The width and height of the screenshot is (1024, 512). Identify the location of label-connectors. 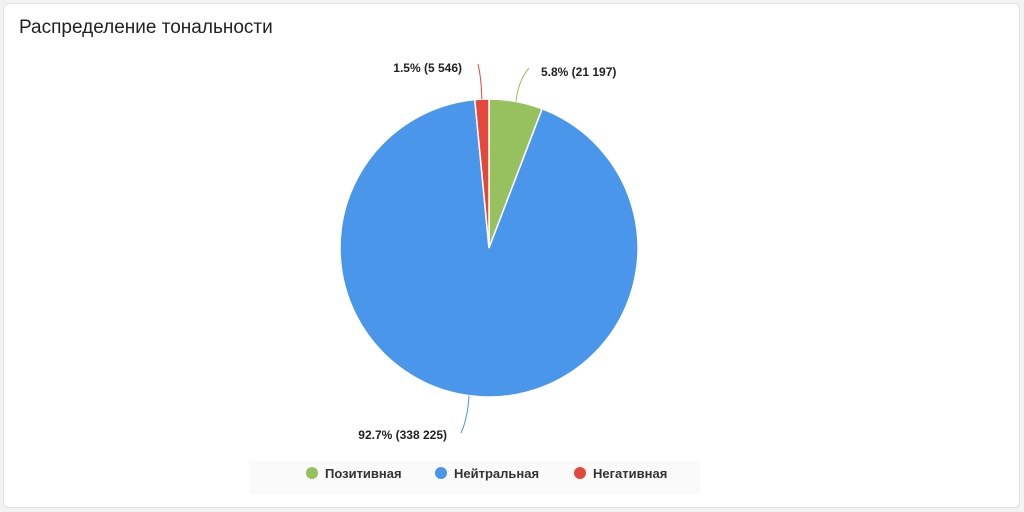
(495, 248).